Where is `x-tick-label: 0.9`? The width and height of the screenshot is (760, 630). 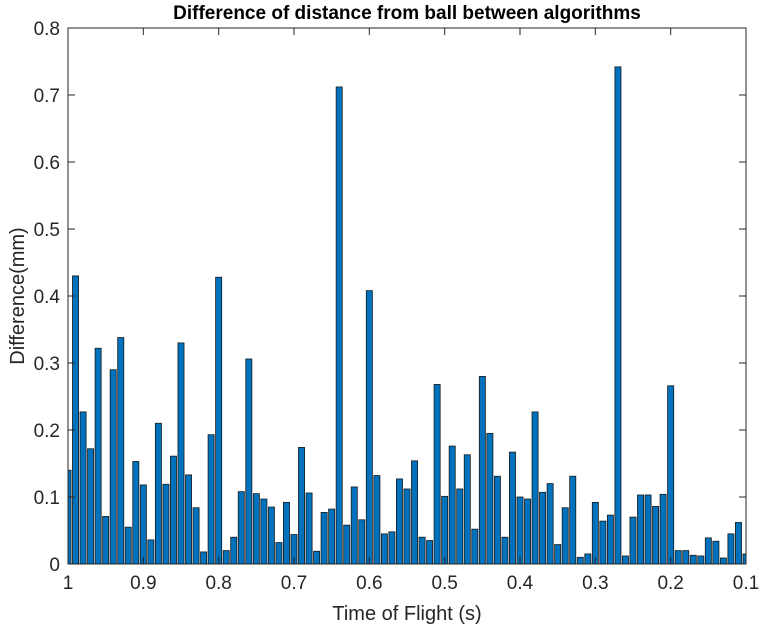 x-tick-label: 0.9 is located at coordinates (143, 583).